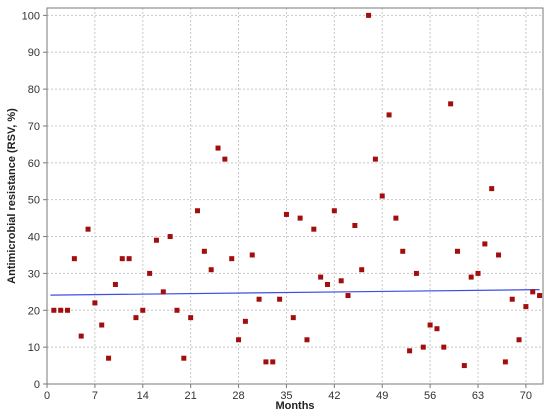  Describe the element at coordinates (238, 396) in the screenshot. I see `x-tick-label: 28` at that location.